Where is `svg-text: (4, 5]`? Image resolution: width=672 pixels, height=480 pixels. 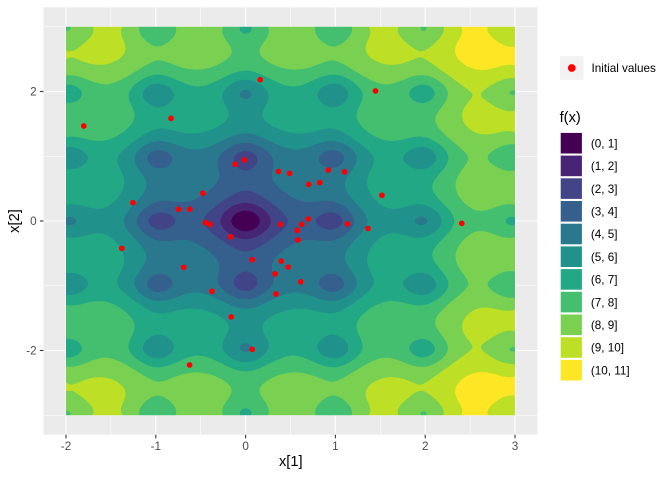 svg-text: (4, 5] is located at coordinates (604, 234).